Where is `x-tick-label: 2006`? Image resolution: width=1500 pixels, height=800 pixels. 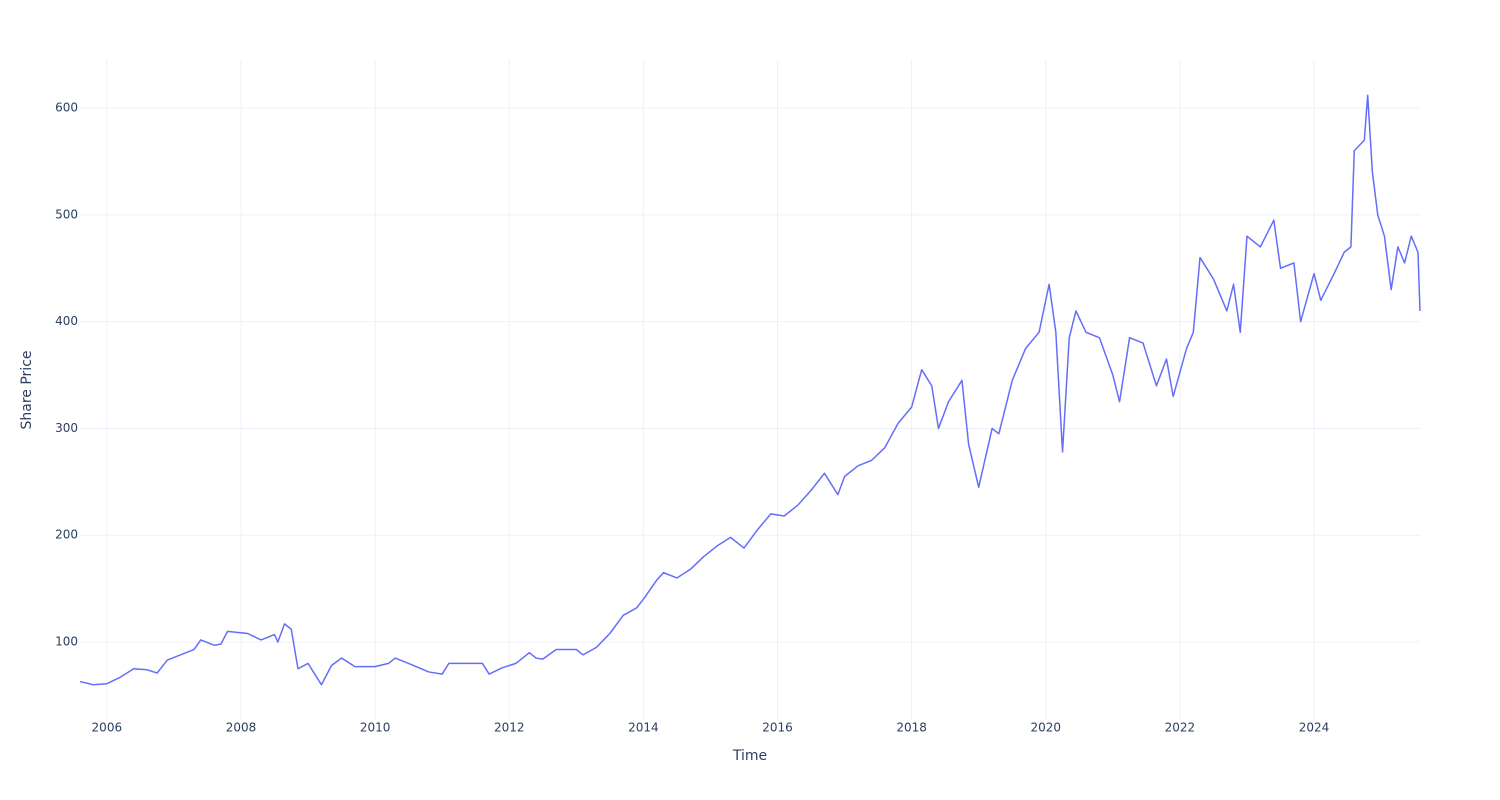
x-tick-label: 2006 is located at coordinates (107, 728).